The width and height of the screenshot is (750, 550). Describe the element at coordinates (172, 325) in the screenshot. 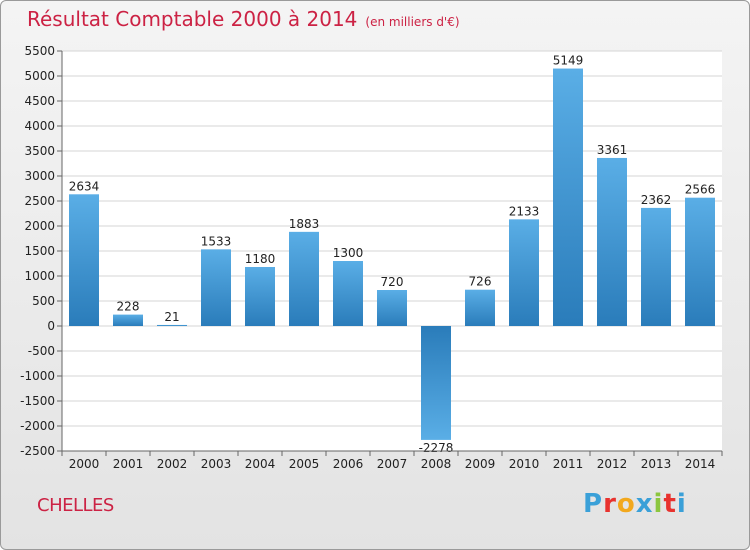

I see `bar-2002` at that location.